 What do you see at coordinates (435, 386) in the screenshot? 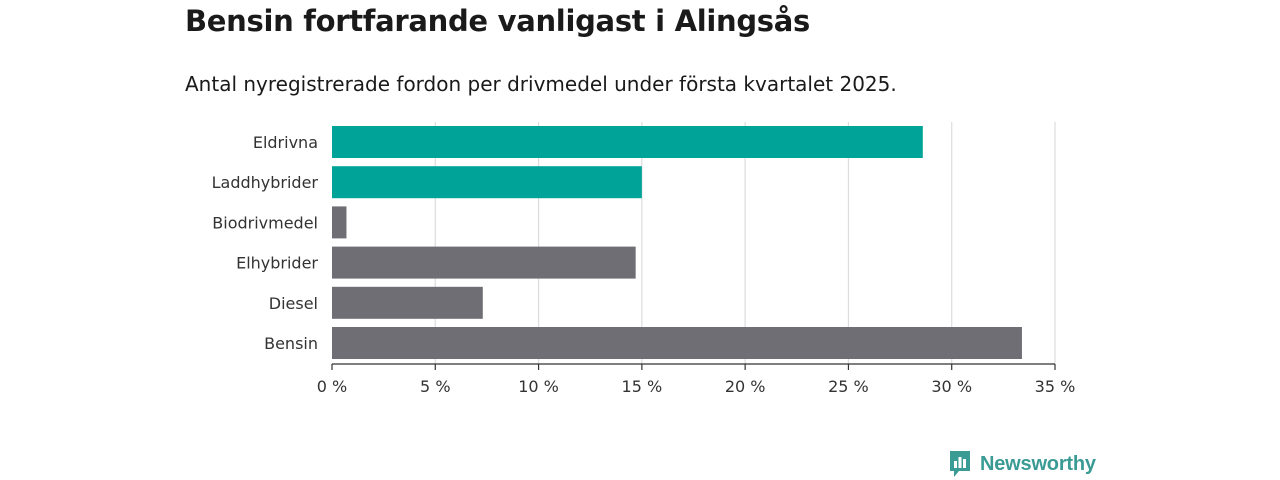
I see `x-tick-label: 5 %` at bounding box center [435, 386].